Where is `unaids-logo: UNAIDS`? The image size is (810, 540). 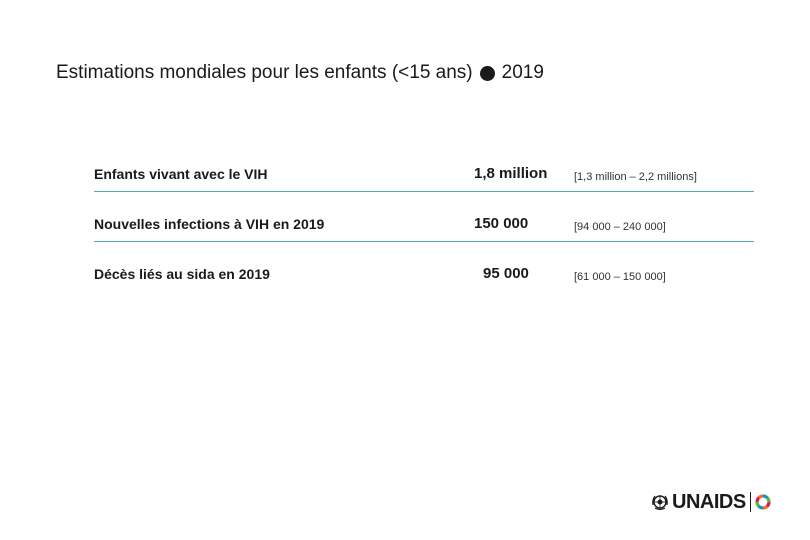
unaids-logo: UNAIDS is located at coordinates (710, 502).